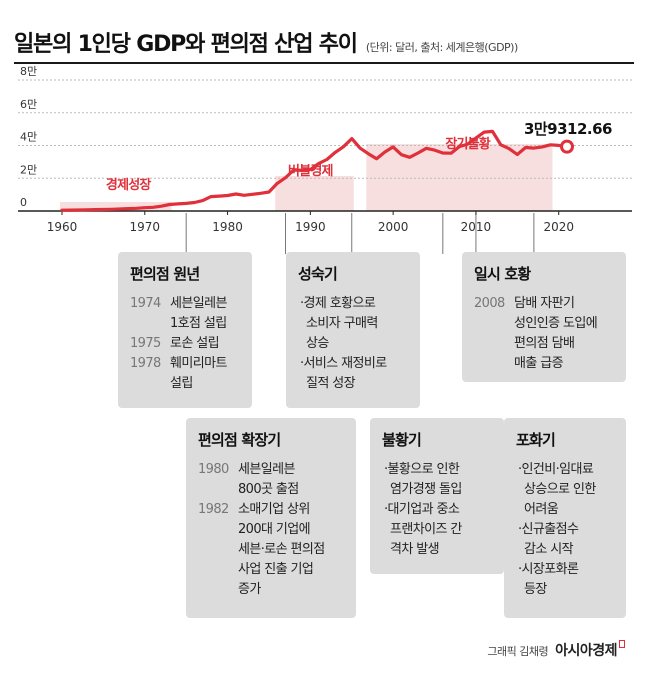  Describe the element at coordinates (489, 303) in the screenshot. I see `year-label: 2008` at that location.